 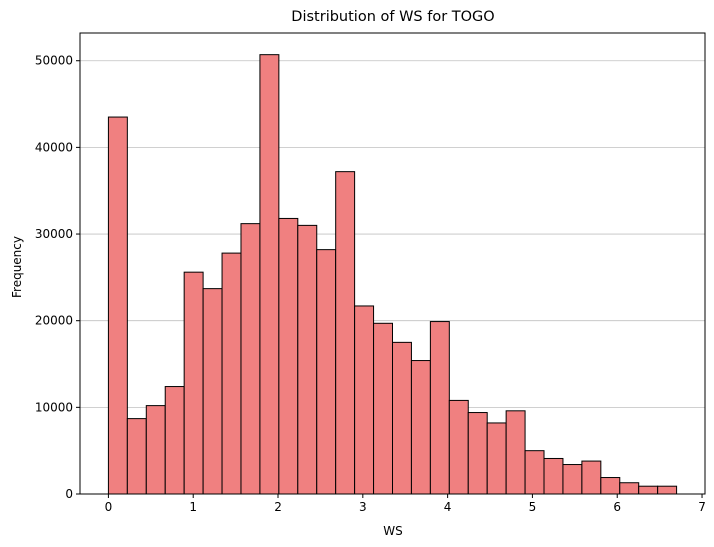 What do you see at coordinates (17, 267) in the screenshot?
I see `y-axis-label: Frequency` at bounding box center [17, 267].